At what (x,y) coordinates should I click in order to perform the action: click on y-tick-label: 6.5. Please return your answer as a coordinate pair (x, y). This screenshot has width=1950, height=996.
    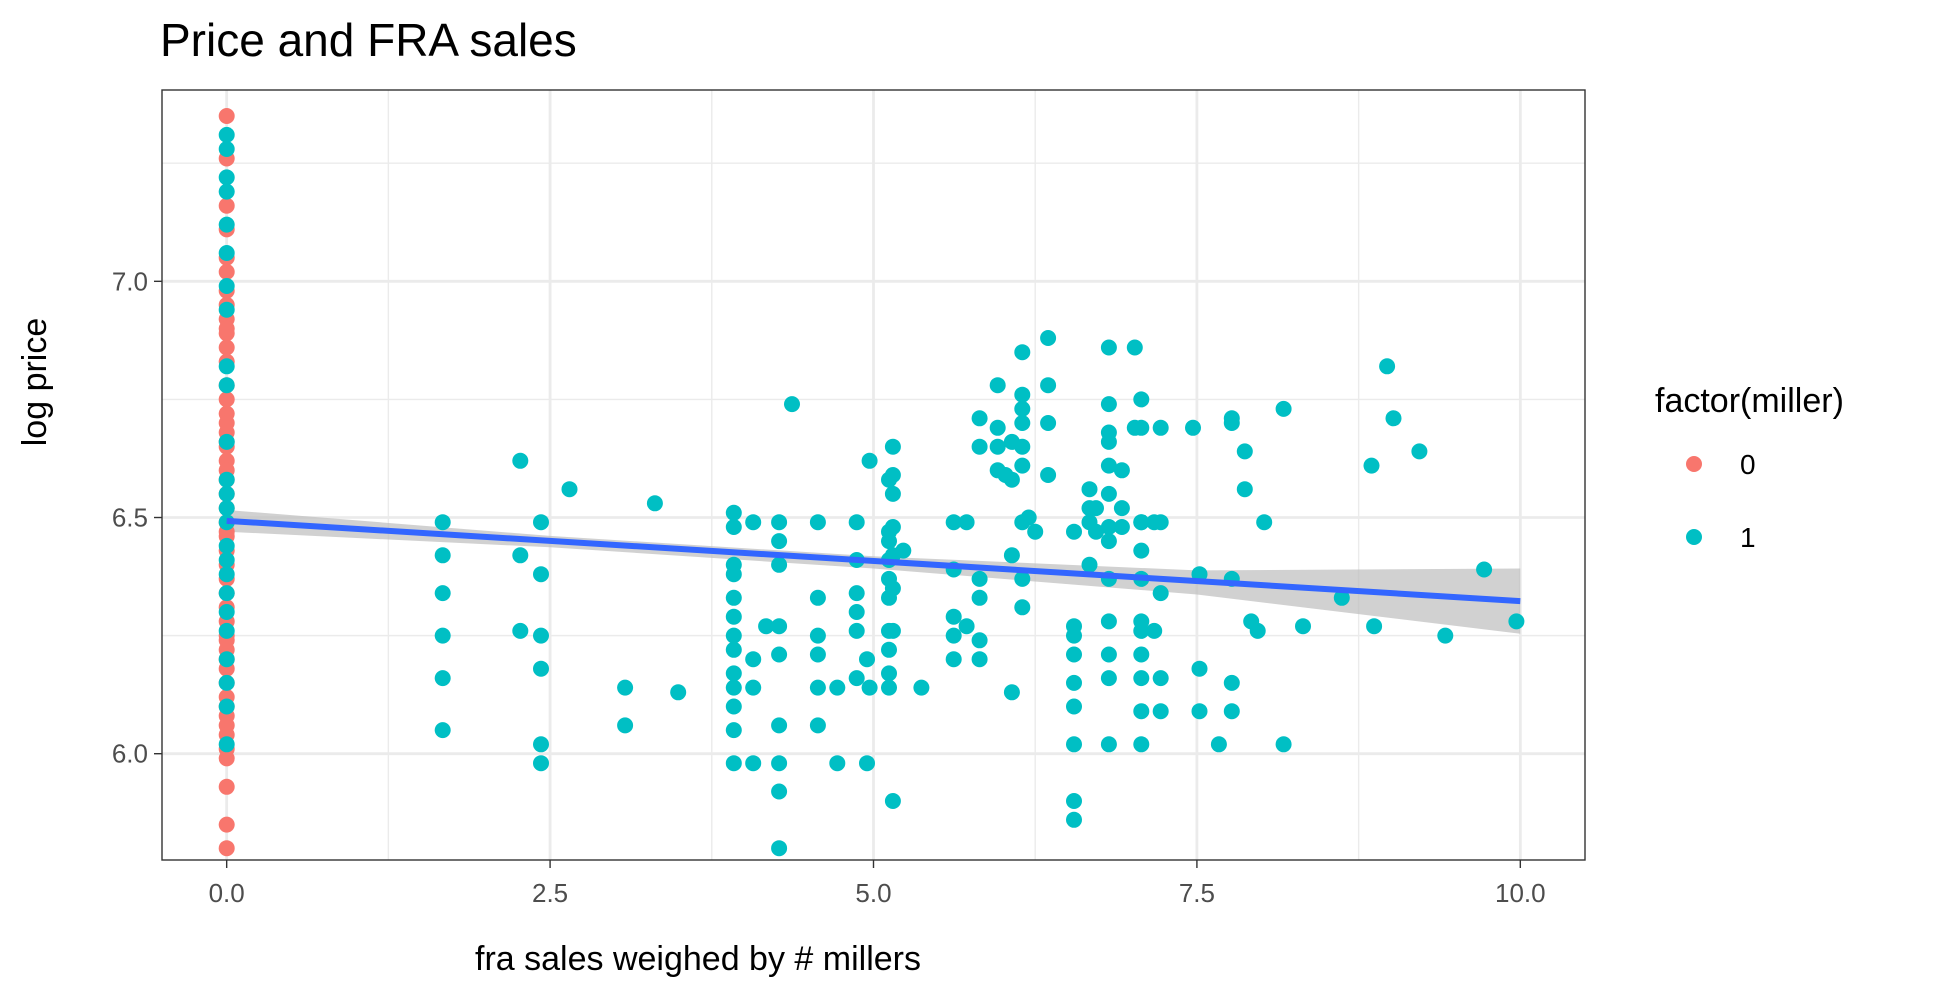
    Looking at the image, I should click on (130, 518).